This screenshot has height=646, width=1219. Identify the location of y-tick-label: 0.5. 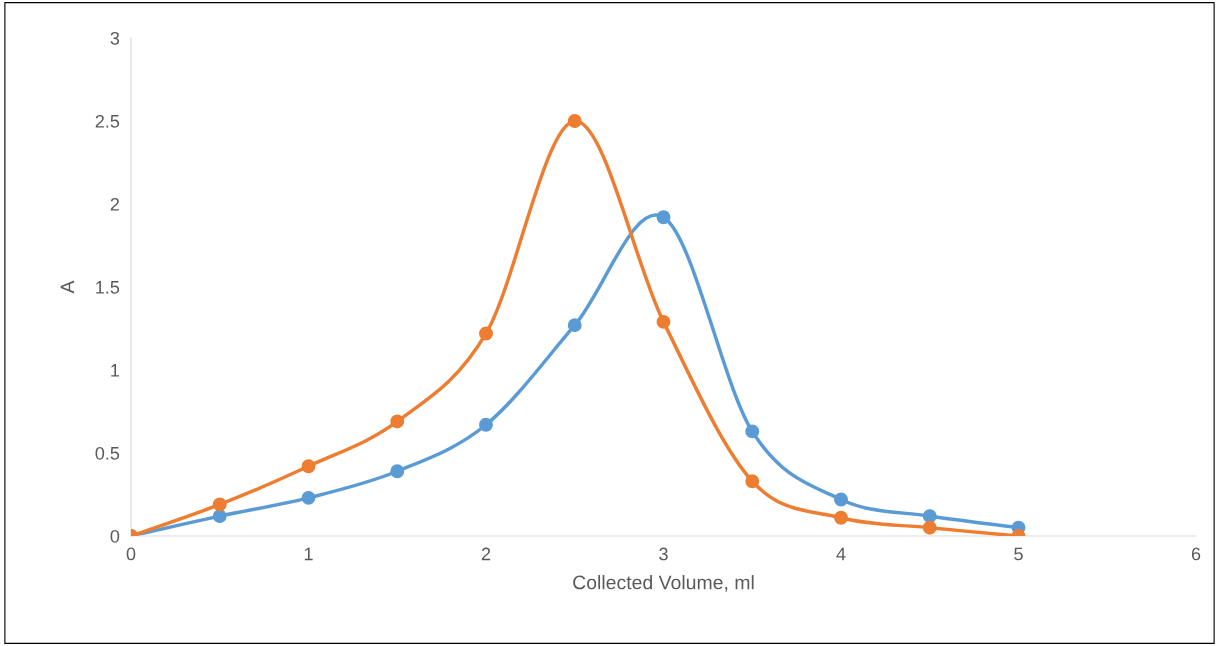
(107, 453).